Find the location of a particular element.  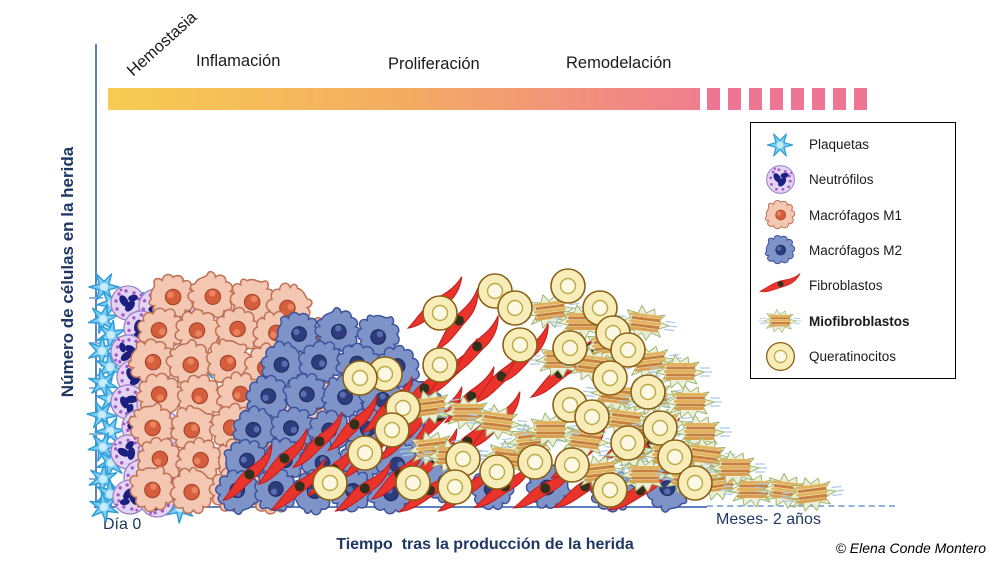

platelet-icon is located at coordinates (780, 145).